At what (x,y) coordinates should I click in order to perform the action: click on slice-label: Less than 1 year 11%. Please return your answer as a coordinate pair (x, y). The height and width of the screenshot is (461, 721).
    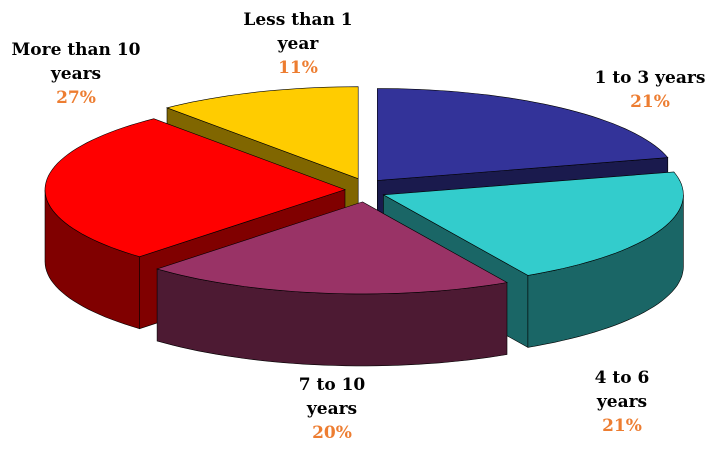
    Looking at the image, I should click on (298, 44).